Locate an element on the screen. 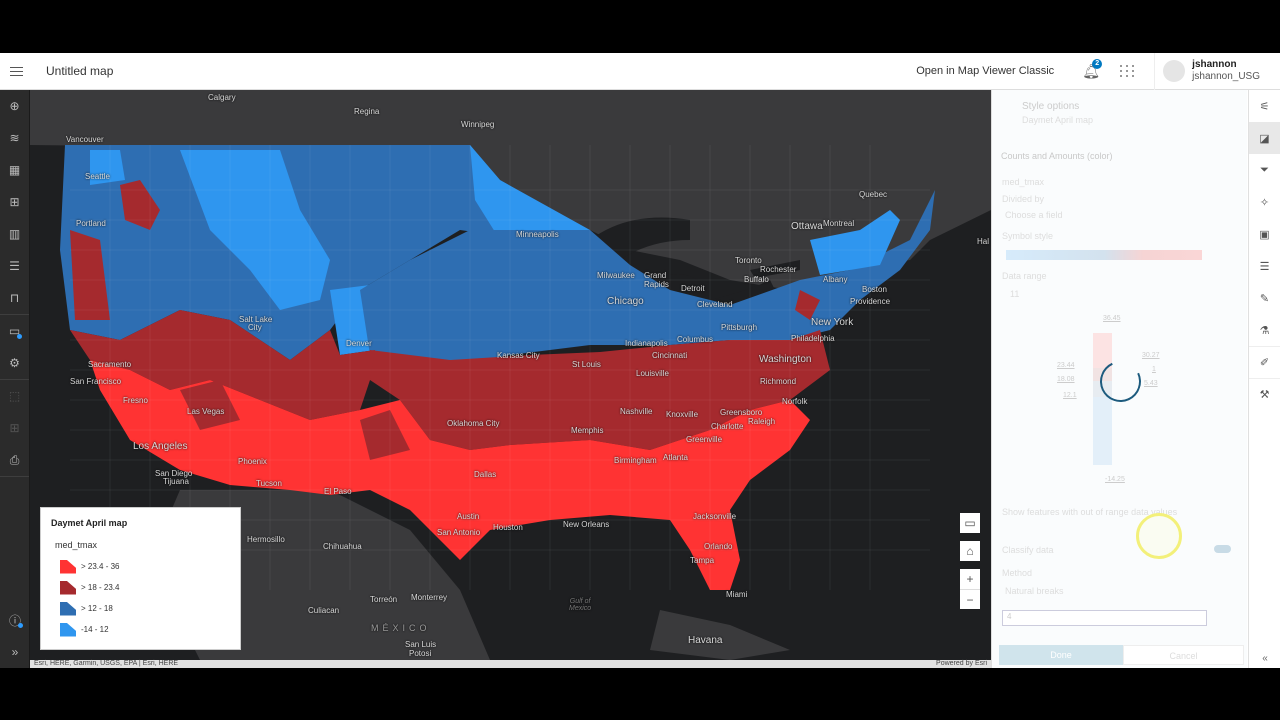 Image resolution: width=1280 pixels, height=720 pixels. city-label: Rochester is located at coordinates (778, 269).